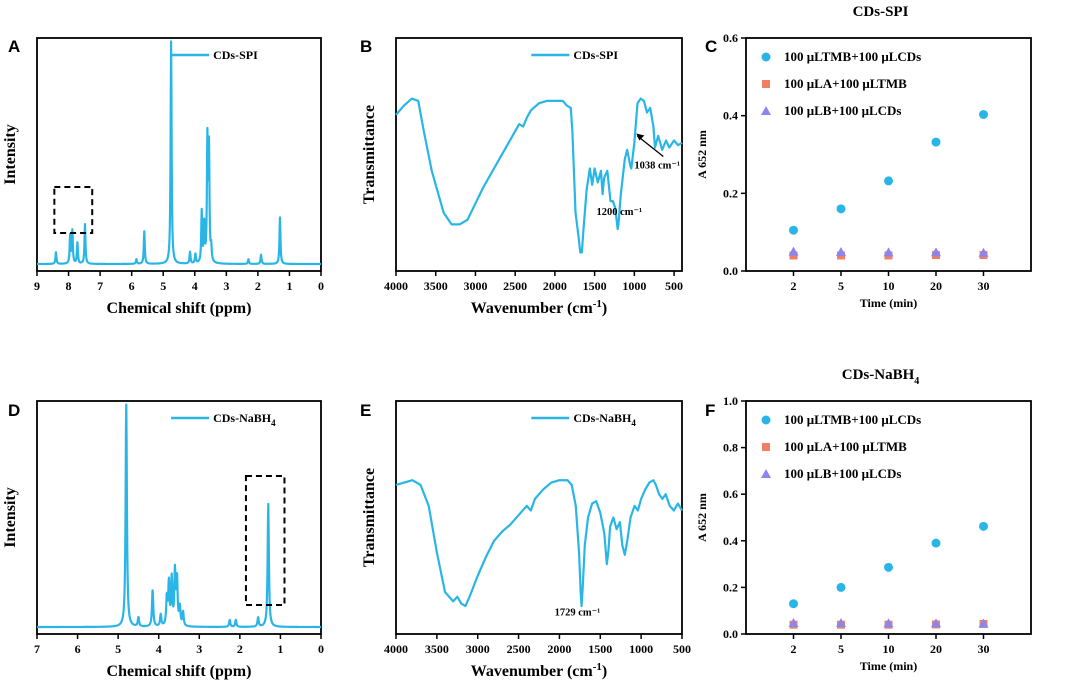  I want to click on chart-title: CDs-SPI, so click(881, 12).